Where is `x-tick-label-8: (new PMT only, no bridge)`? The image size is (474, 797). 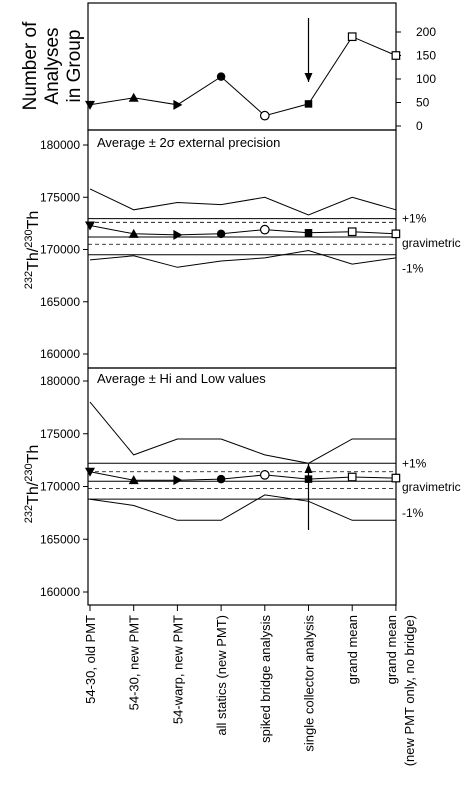
x-tick-label-8: (new PMT only, no bridge) is located at coordinates (409, 690).